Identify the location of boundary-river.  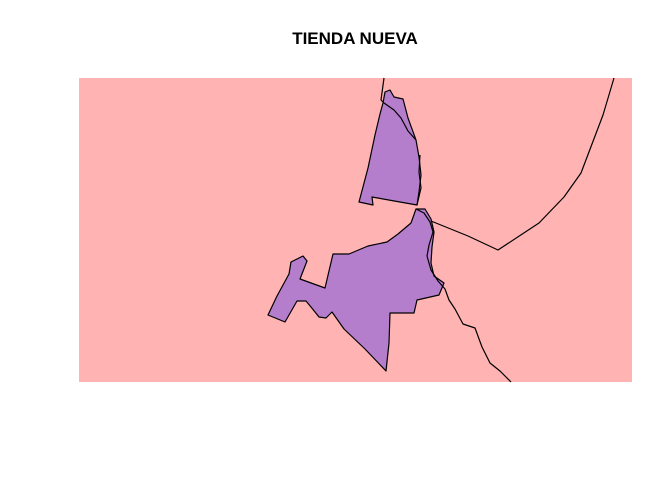
(463, 295).